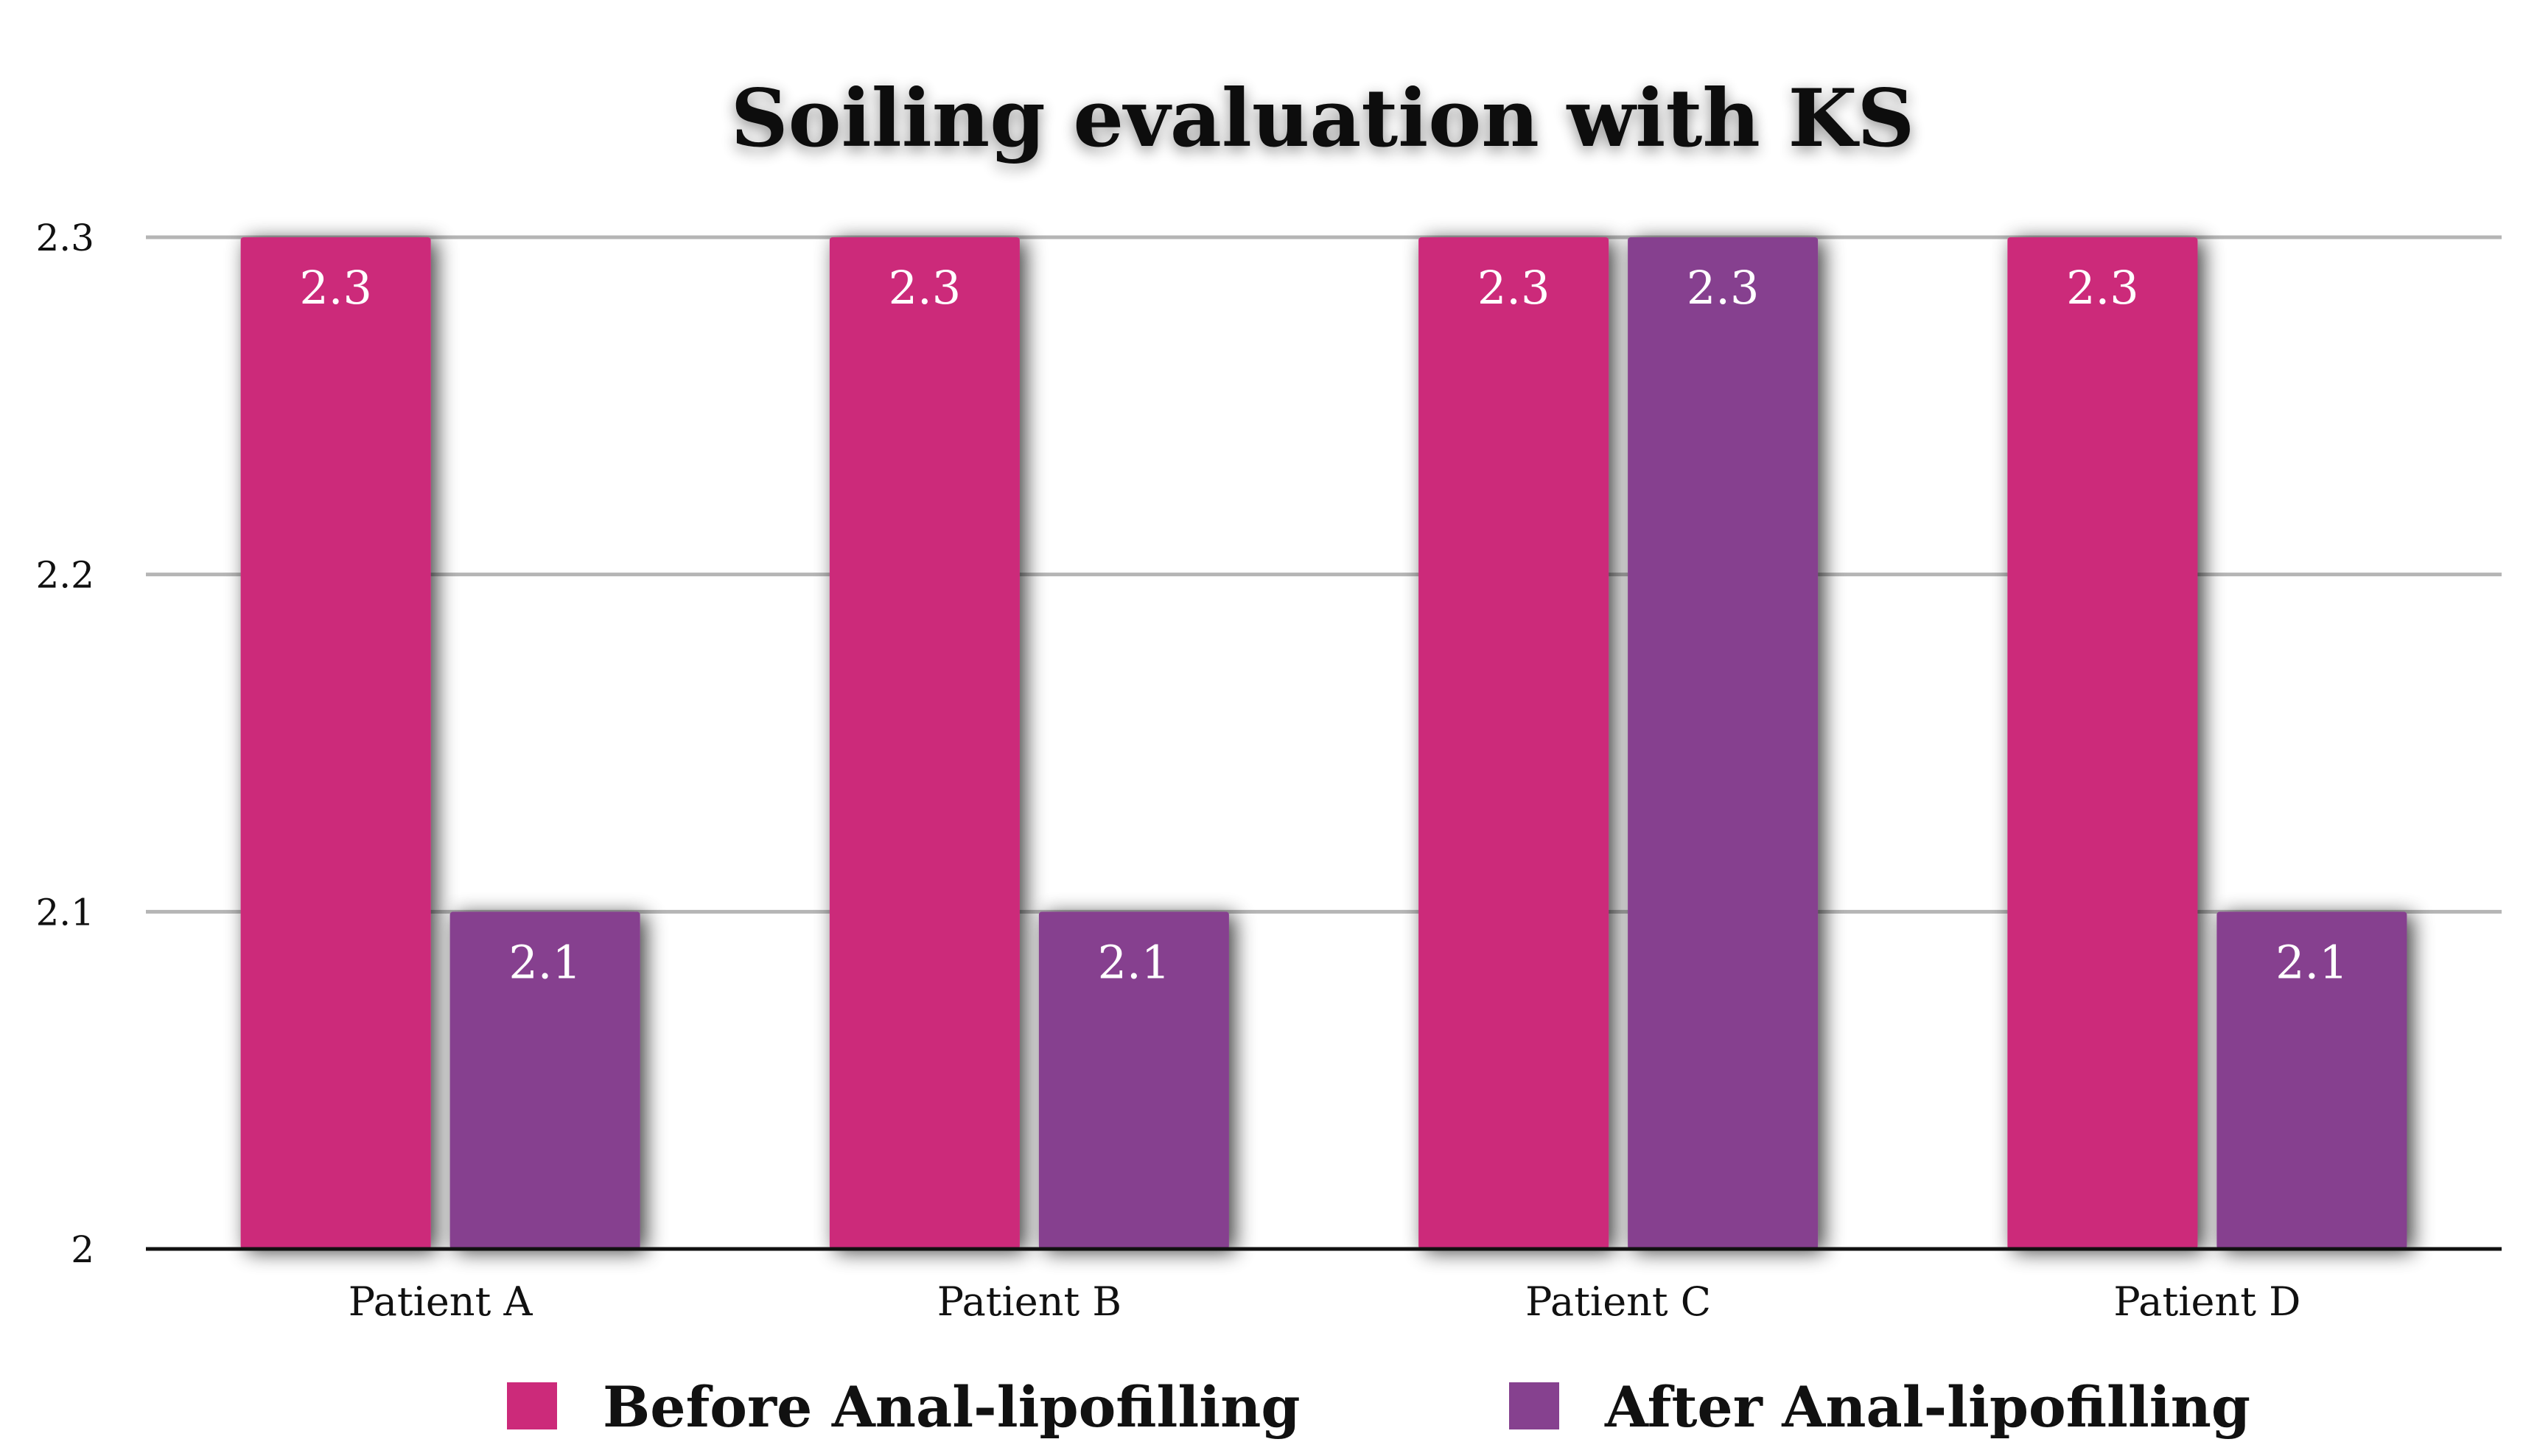 This screenshot has height=1456, width=2537. What do you see at coordinates (1029, 1301) in the screenshot?
I see `x-tick-label: Patient B` at bounding box center [1029, 1301].